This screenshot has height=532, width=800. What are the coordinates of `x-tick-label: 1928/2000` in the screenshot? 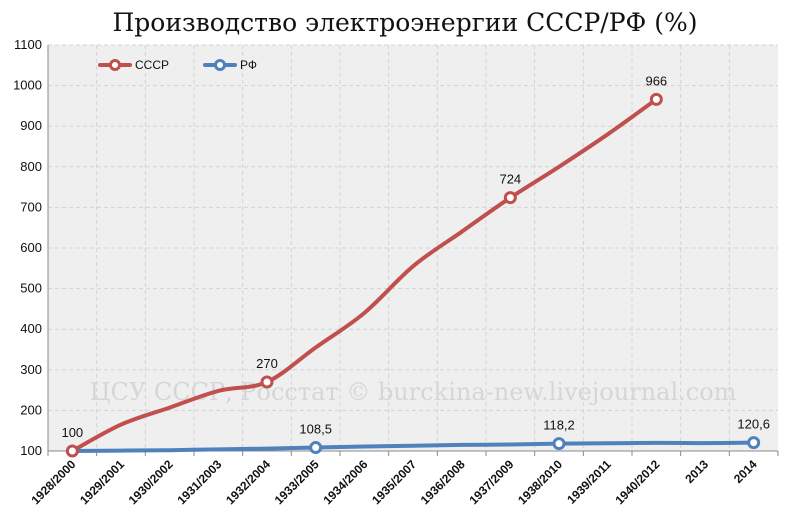 It's located at (53, 482).